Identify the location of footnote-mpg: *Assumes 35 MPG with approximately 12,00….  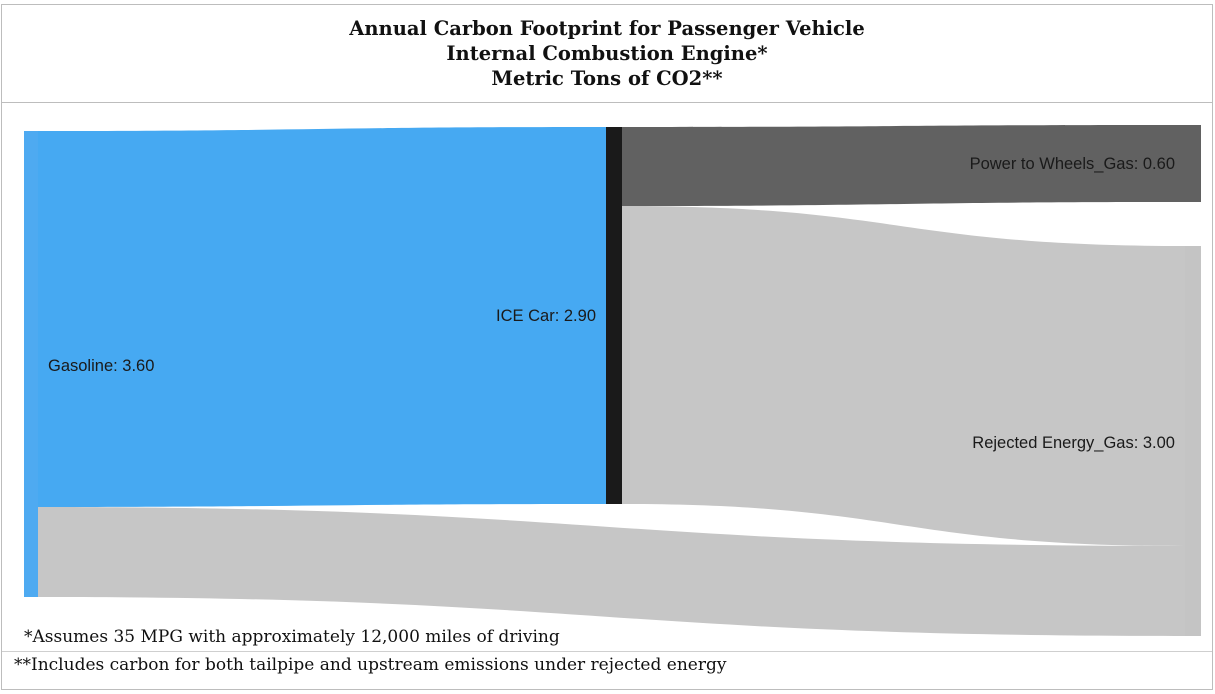
(292, 637).